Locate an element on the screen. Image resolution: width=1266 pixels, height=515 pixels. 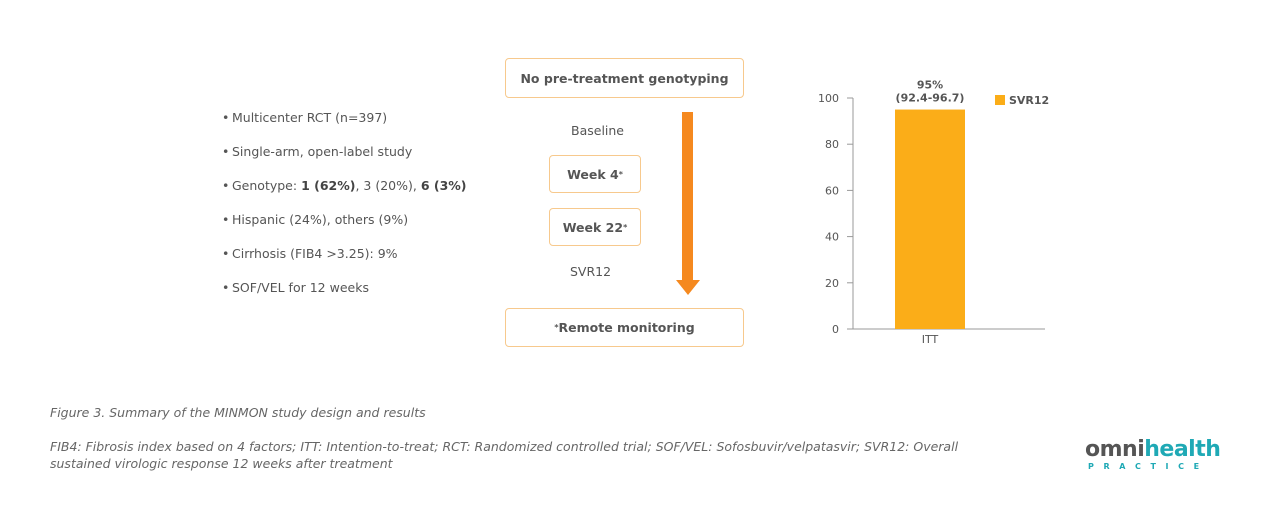
flow-box-genotyping: No pre-treatment genotyping is located at coordinates (624, 78).